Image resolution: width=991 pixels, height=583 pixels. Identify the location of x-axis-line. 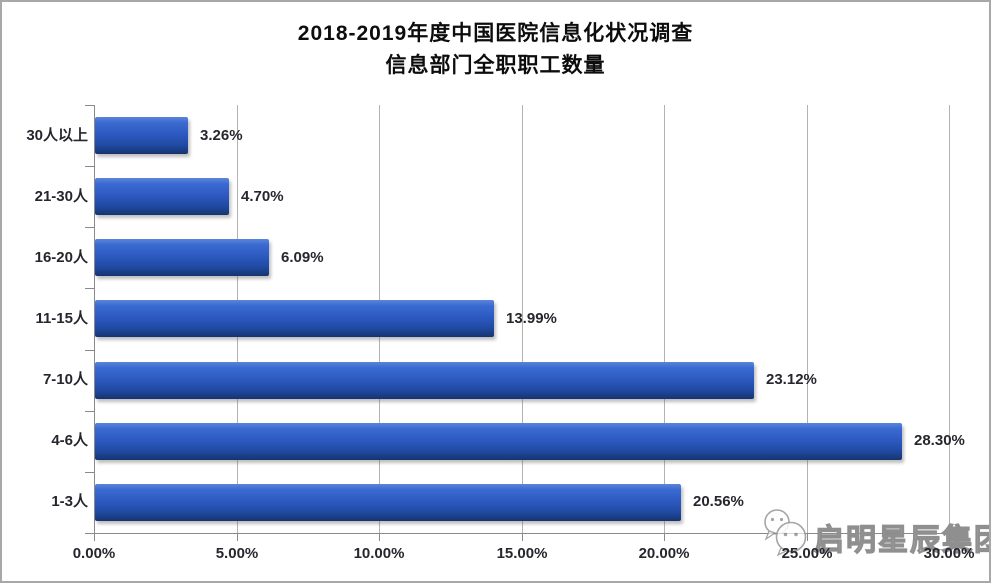
(522, 533).